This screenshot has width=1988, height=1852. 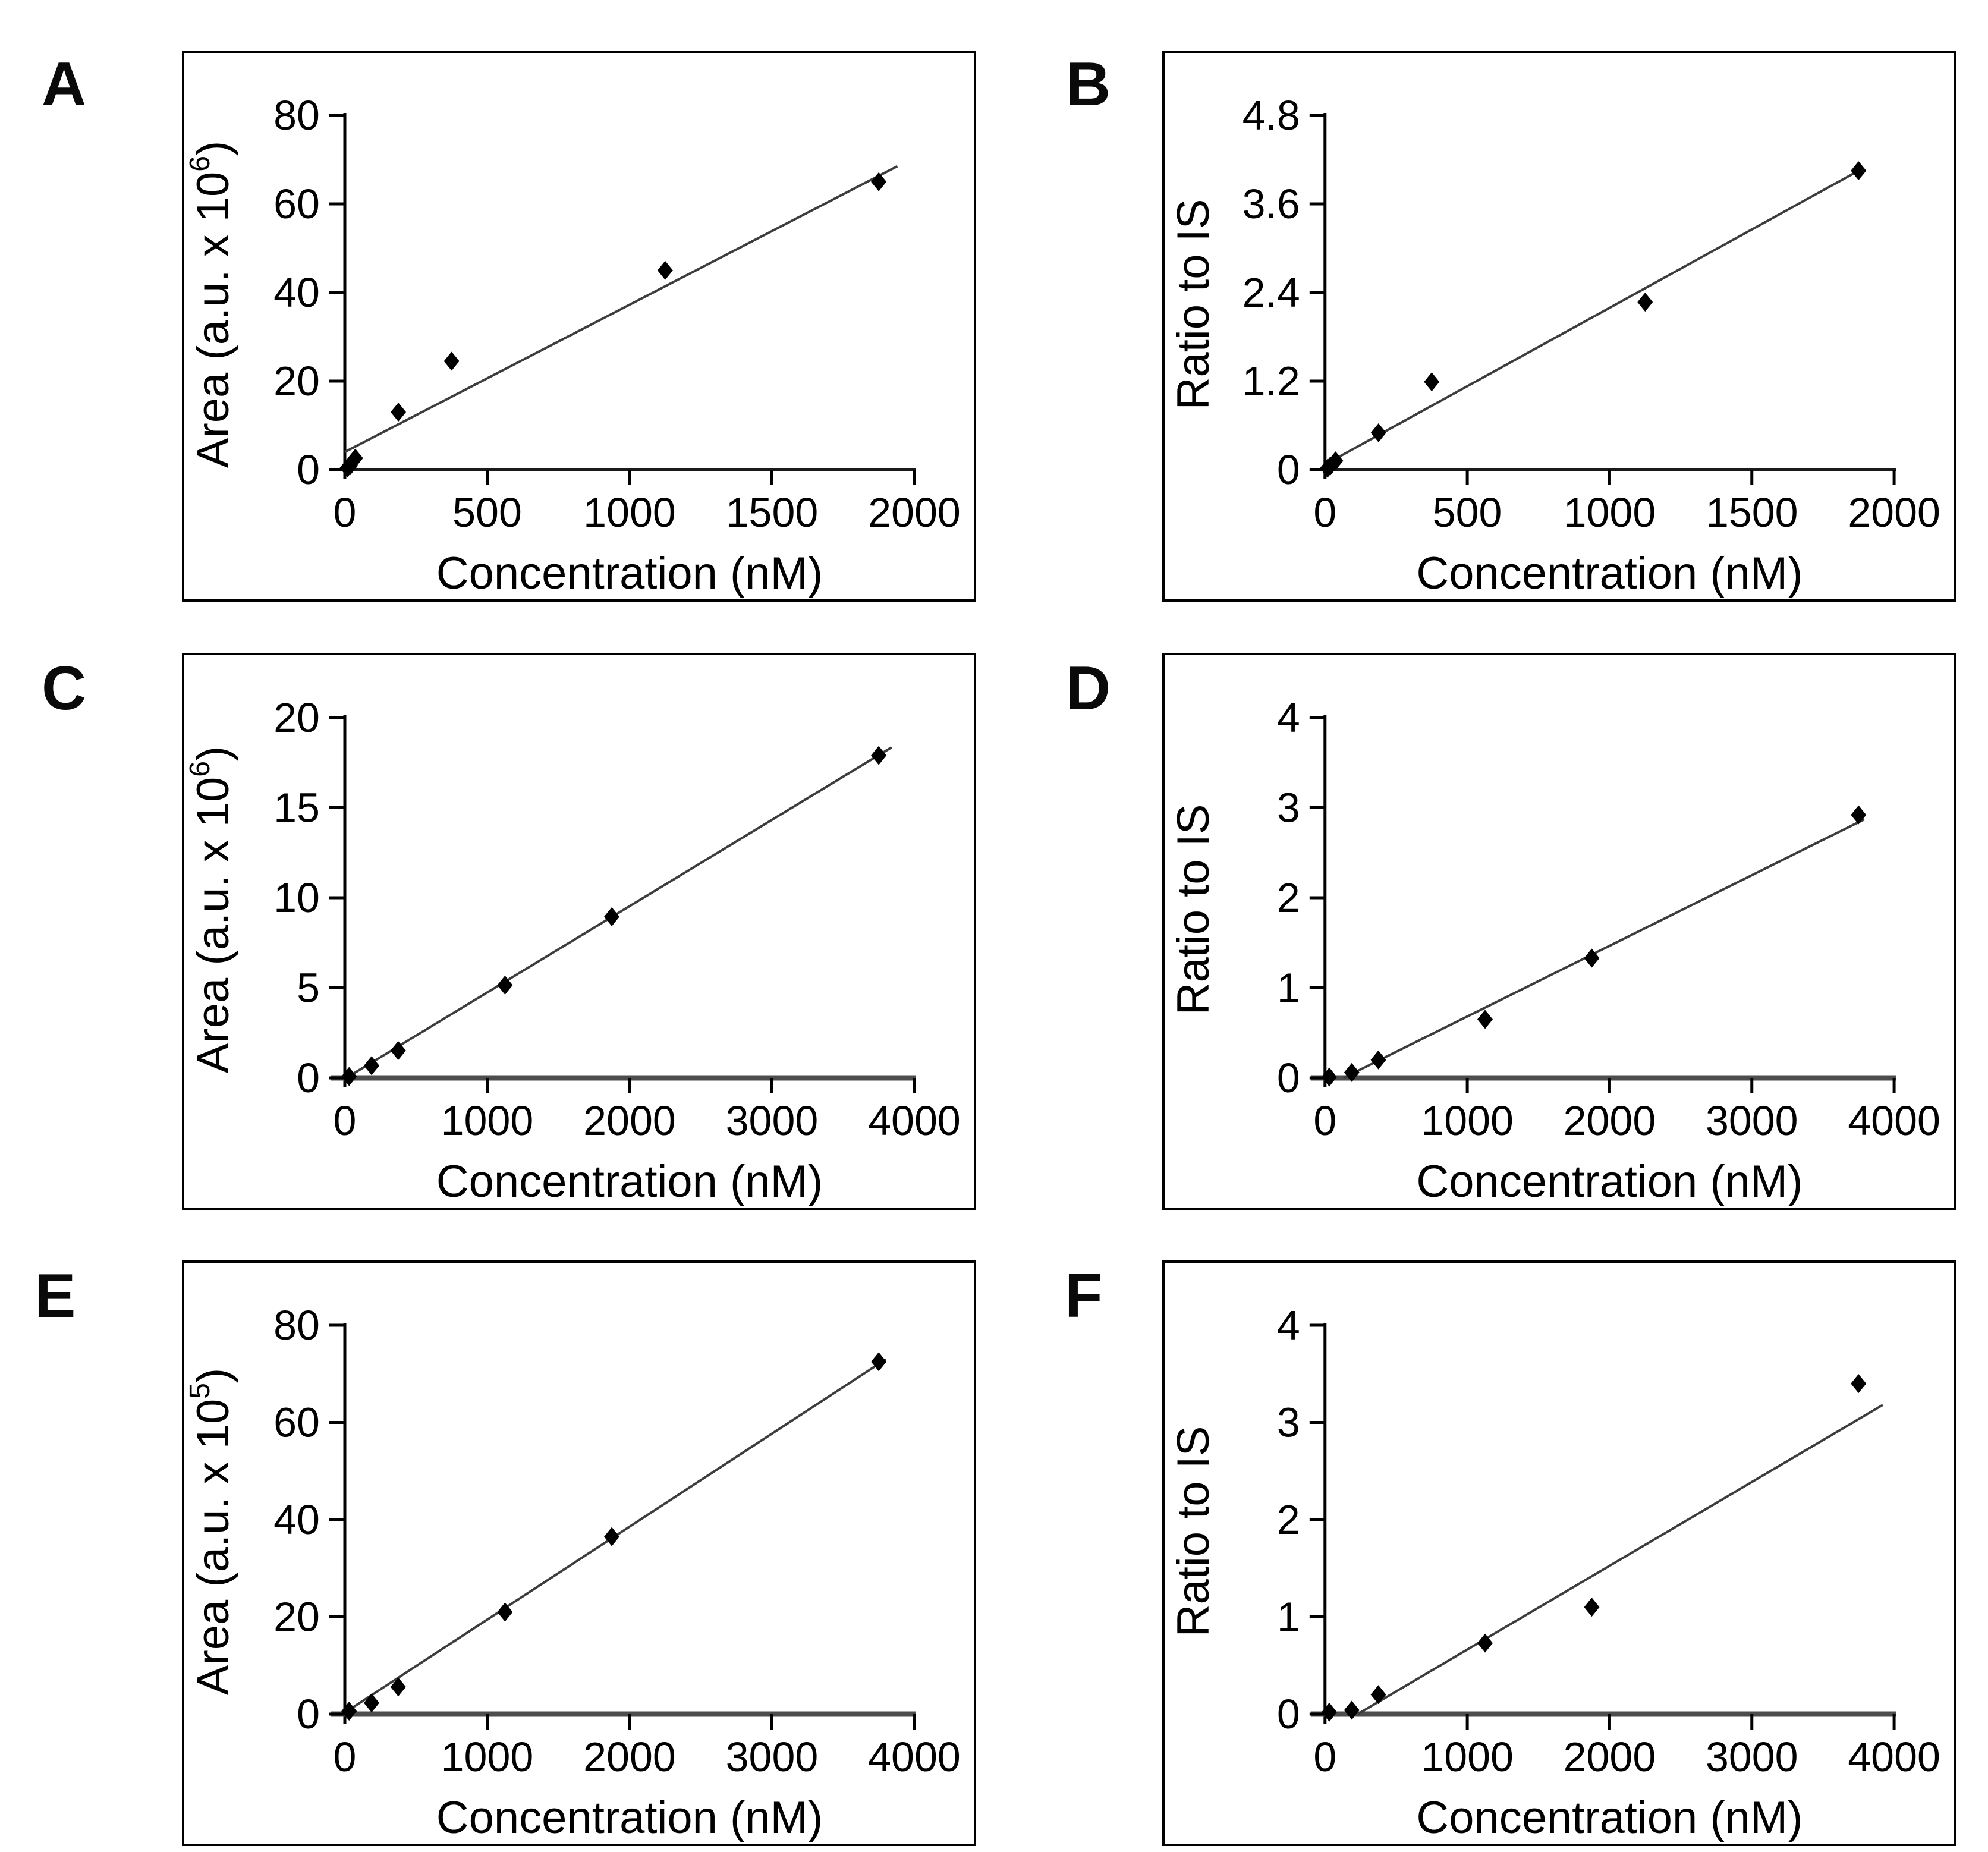 I want to click on panel-label-f: F, so click(x=1084, y=1297).